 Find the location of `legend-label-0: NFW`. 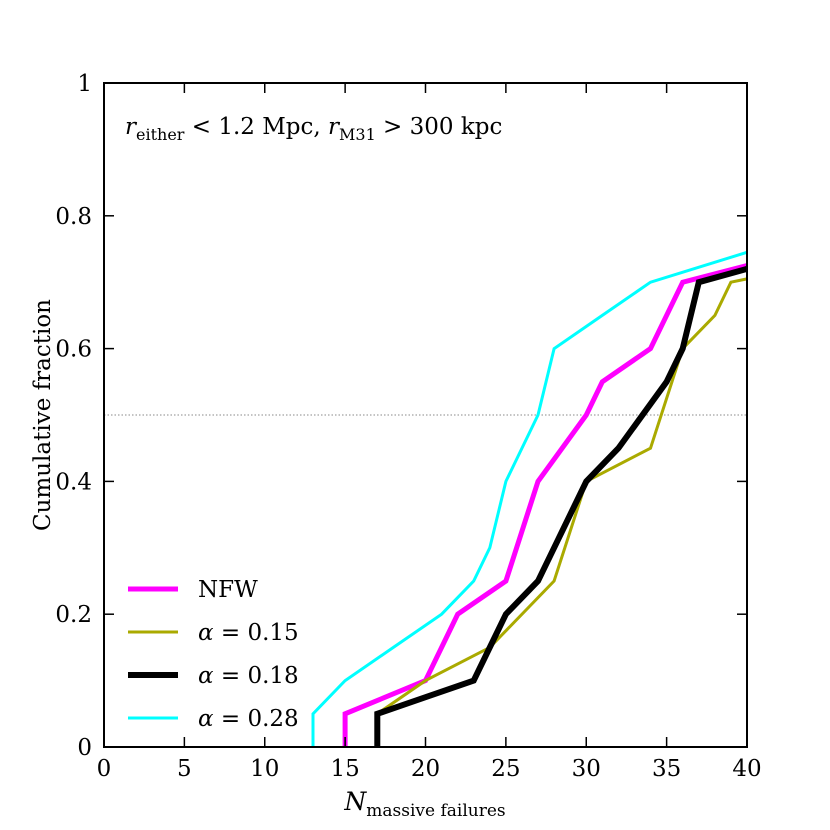

legend-label-0: NFW is located at coordinates (228, 590).